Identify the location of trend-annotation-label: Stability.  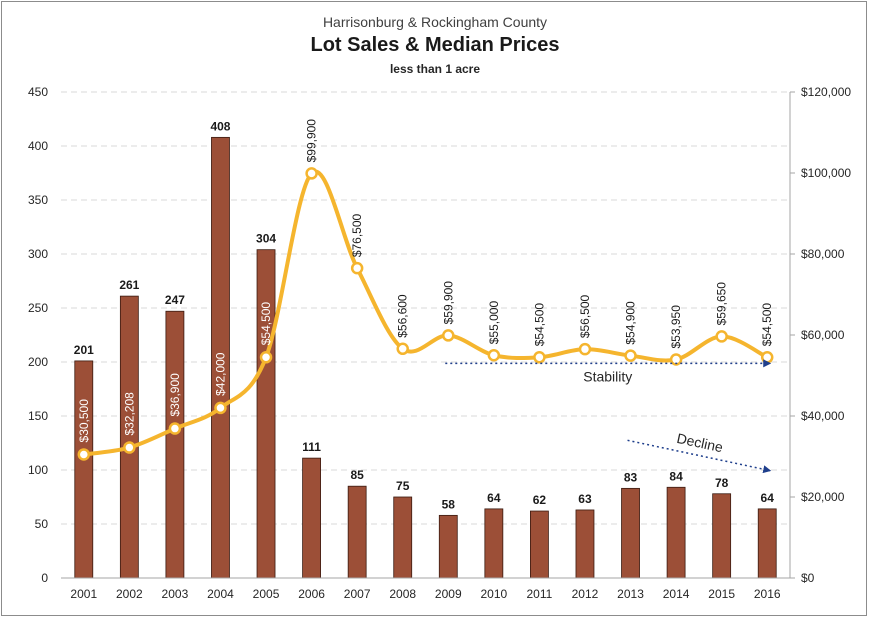
(607, 376).